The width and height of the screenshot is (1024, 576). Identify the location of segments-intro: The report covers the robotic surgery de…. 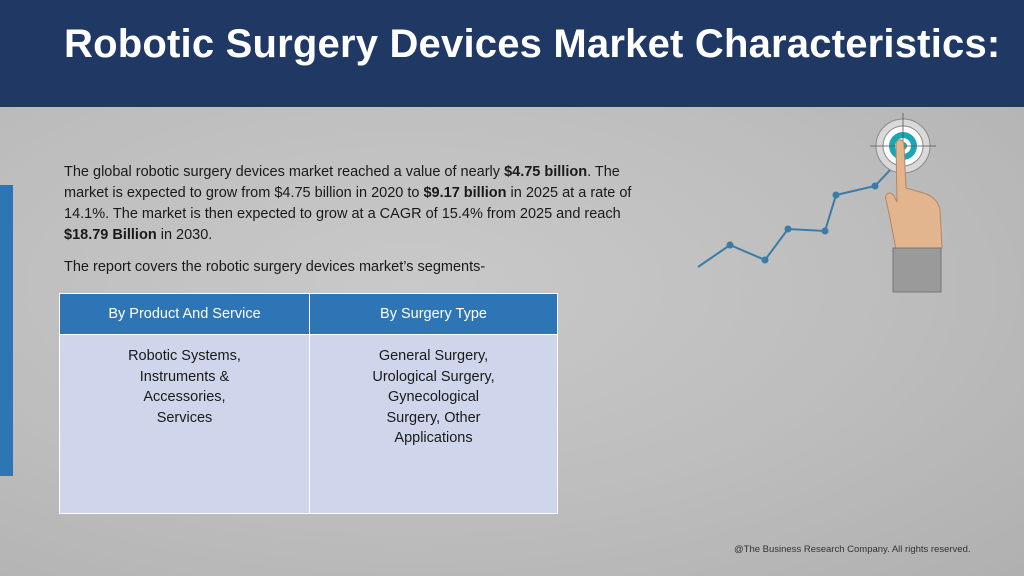
(275, 267).